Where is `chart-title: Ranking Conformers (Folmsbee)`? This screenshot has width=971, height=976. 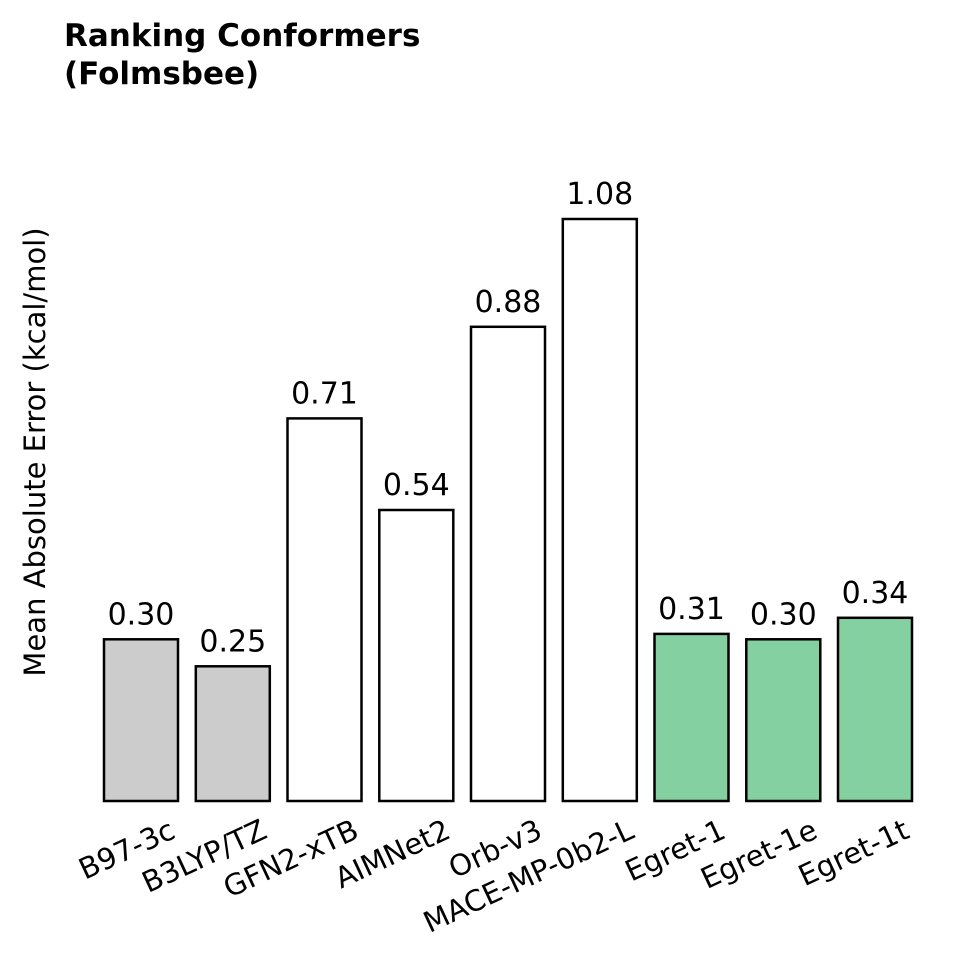
chart-title: Ranking Conformers (Folmsbee) is located at coordinates (242, 55).